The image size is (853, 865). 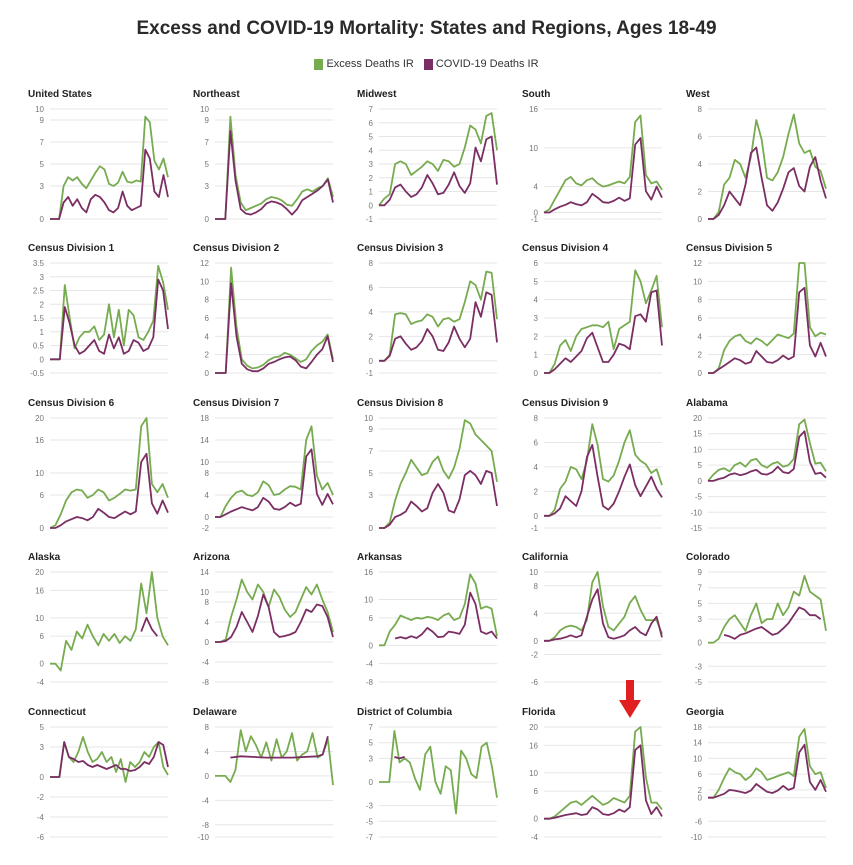 I want to click on panel-title: Florida, so click(x=539, y=712).